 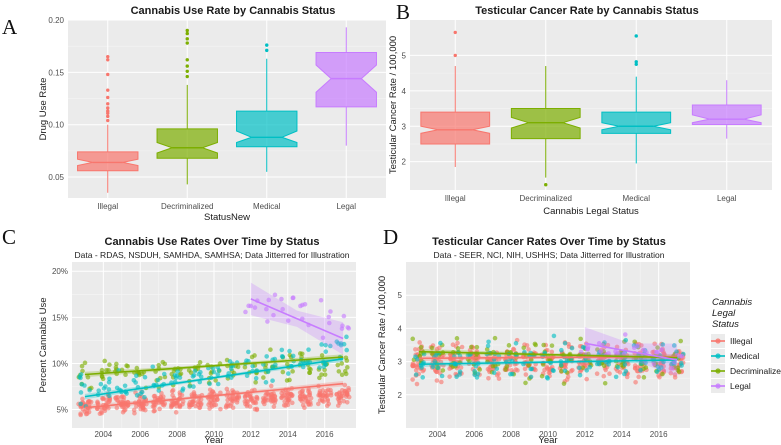 I want to click on panel-b-y-tick-label: 2, so click(x=404, y=162).